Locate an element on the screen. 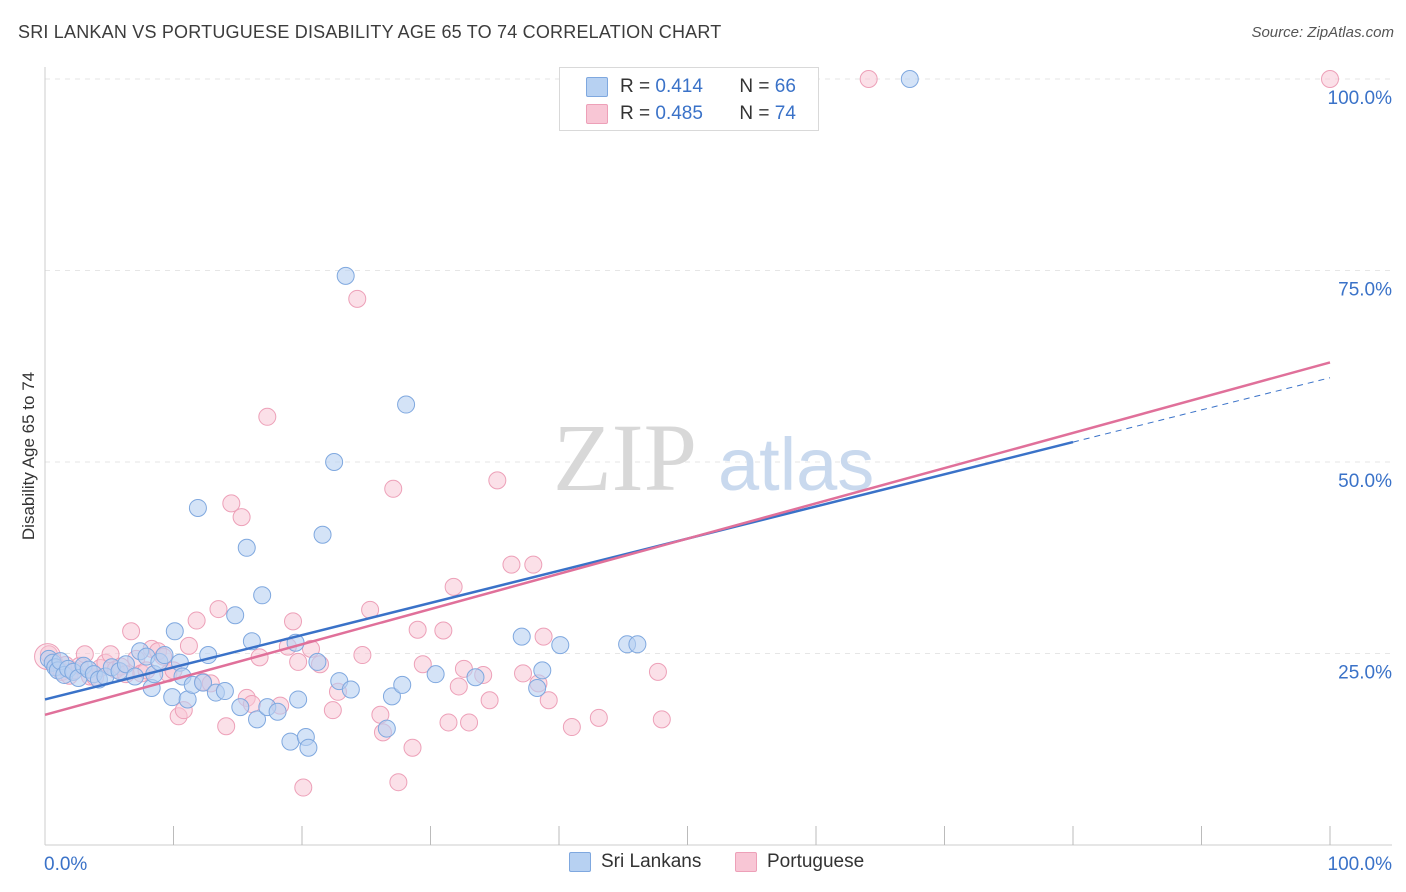 This screenshot has width=1406, height=892. y-tick-label: 75.0% is located at coordinates (1365, 290).